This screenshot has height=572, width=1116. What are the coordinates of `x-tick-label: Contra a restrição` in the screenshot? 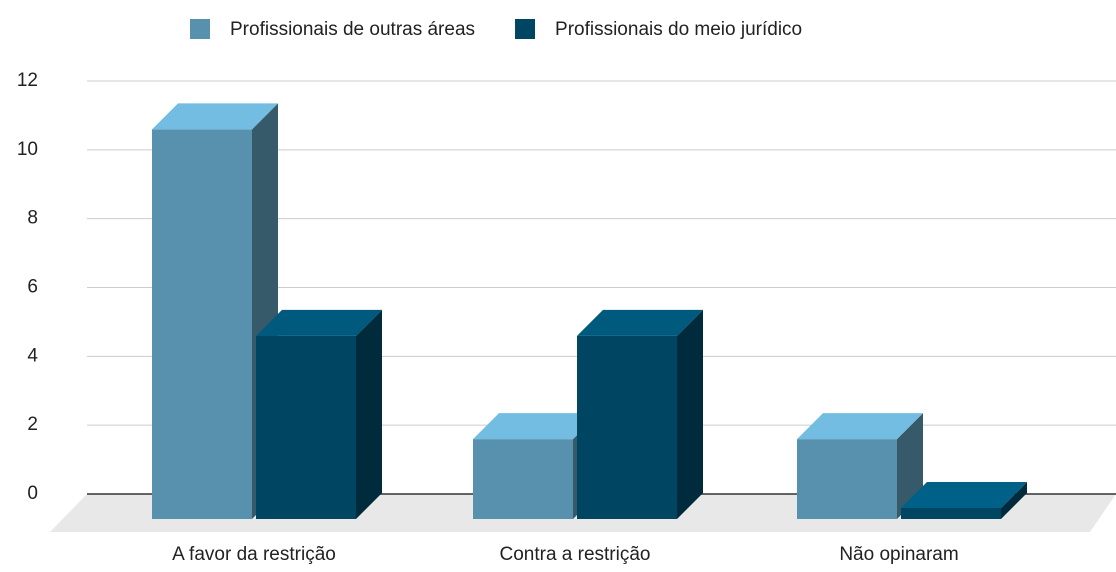 It's located at (574, 554).